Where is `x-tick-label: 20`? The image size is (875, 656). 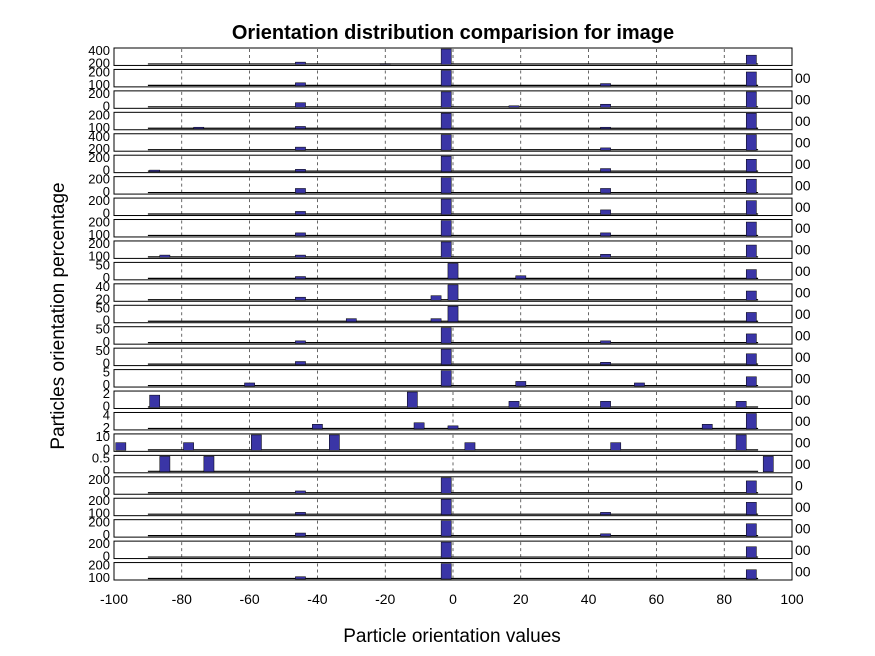
x-tick-label: 20 is located at coordinates (521, 599).